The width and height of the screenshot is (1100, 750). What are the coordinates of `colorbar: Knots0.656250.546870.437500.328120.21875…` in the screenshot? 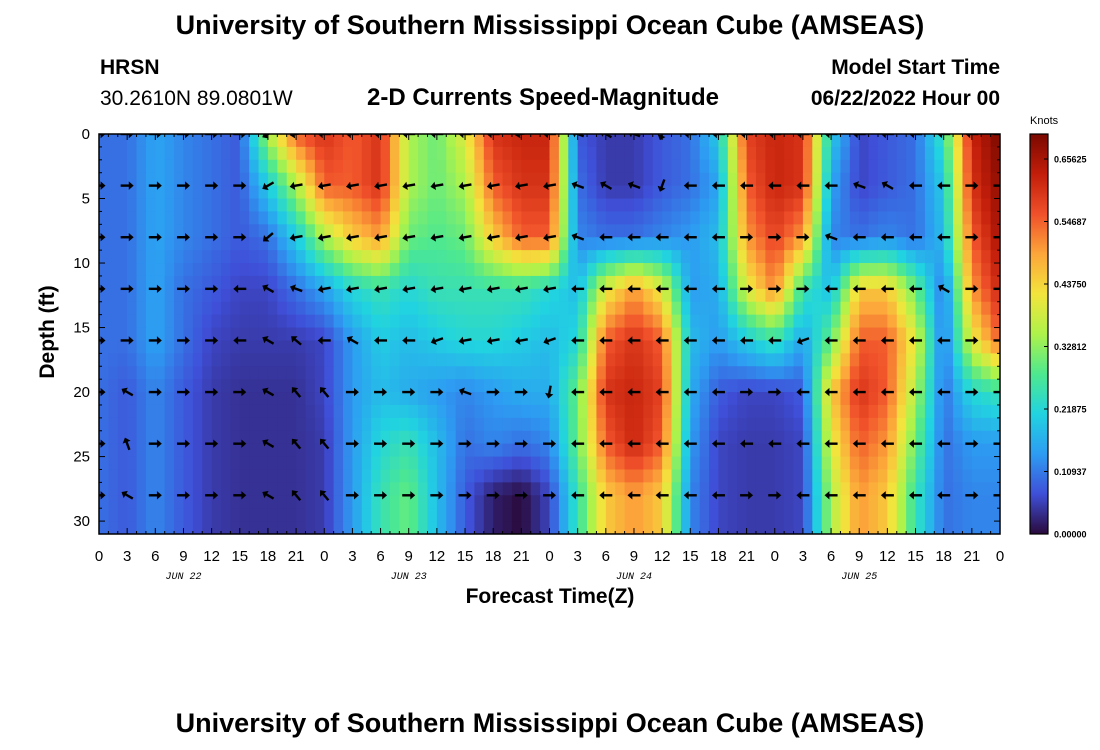 It's located at (1058, 327).